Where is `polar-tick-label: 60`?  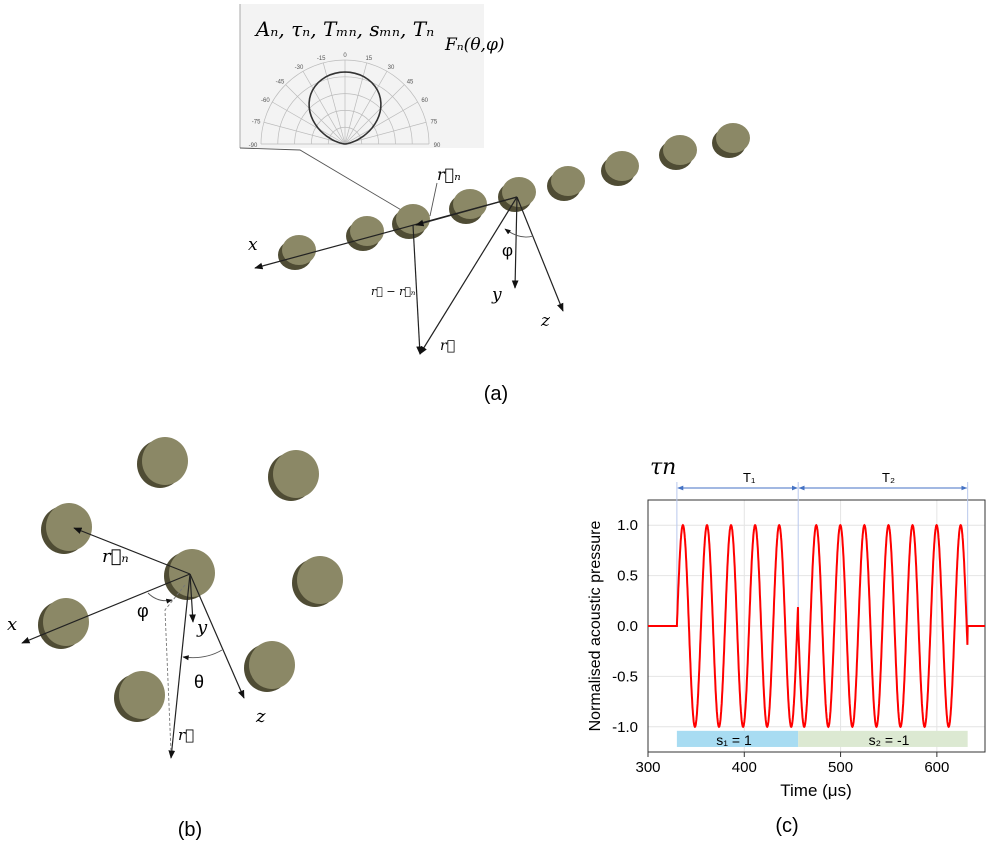
polar-tick-label: 60 is located at coordinates (424, 101).